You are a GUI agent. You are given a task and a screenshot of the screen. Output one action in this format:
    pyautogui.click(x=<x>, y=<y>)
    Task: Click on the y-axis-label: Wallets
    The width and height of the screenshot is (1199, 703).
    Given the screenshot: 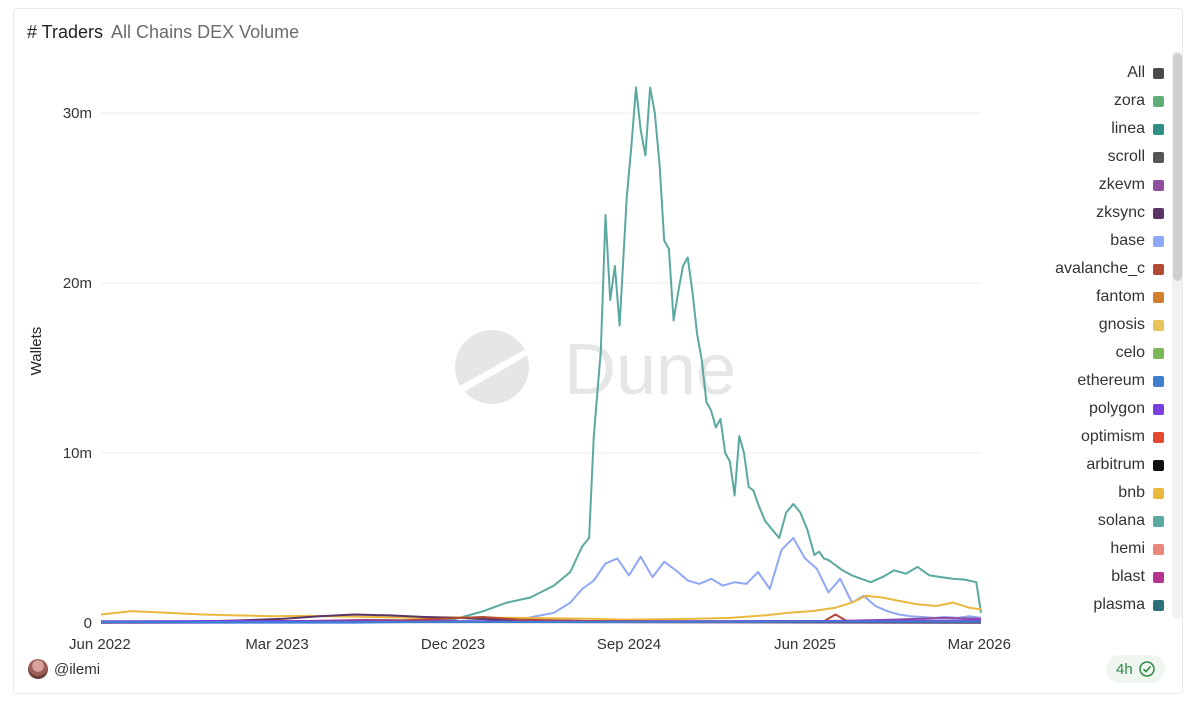 What is the action you would take?
    pyautogui.click(x=36, y=351)
    